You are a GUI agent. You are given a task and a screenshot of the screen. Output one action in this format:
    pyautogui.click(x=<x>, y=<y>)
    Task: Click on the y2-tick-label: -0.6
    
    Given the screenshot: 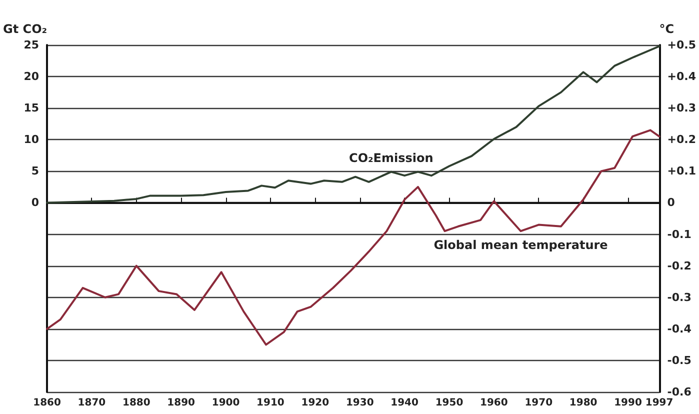 What is the action you would take?
    pyautogui.click(x=679, y=392)
    